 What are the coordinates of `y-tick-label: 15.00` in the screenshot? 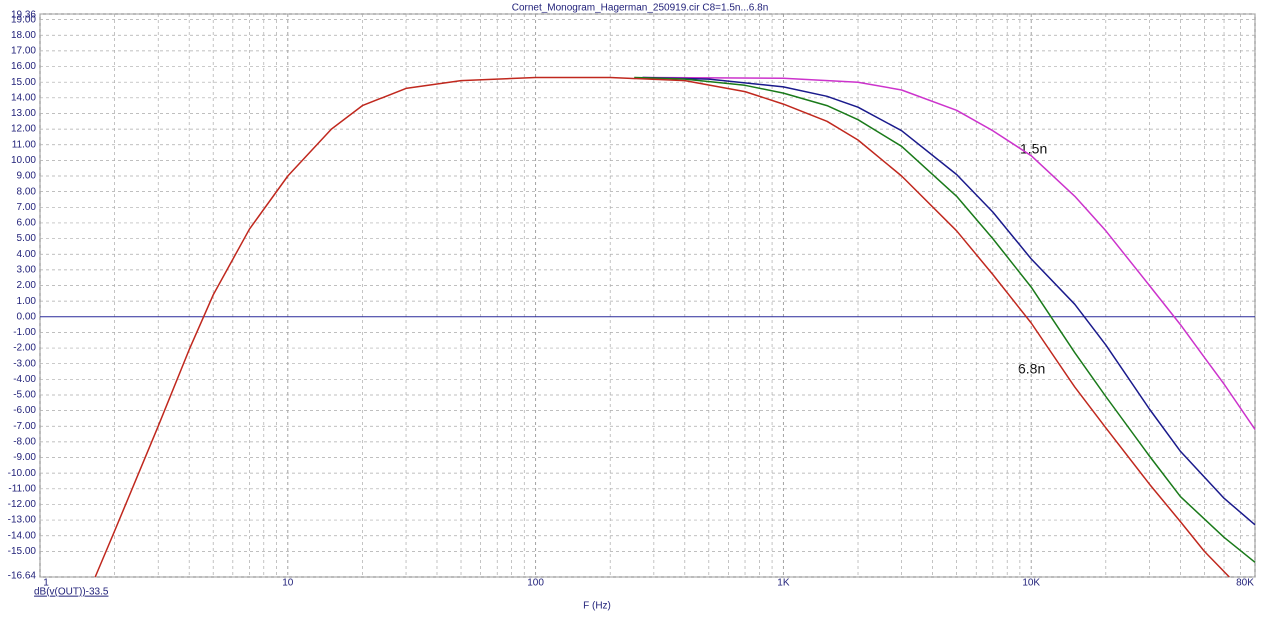 It's located at (23, 82).